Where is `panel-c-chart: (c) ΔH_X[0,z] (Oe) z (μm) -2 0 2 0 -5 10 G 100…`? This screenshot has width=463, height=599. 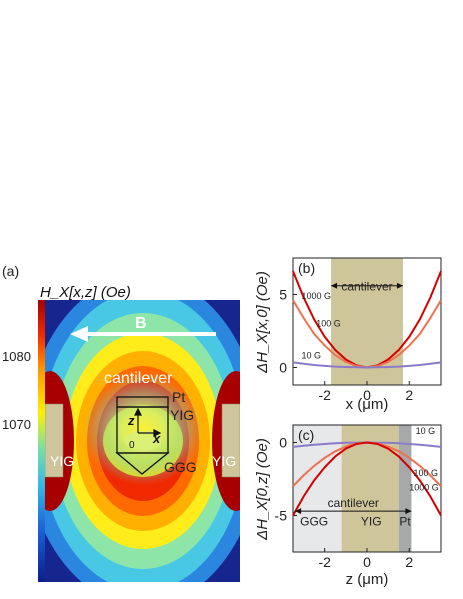 panel-c-chart: (c) ΔH_X[0,z] (Oe) z (μm) -2 0 2 0 -5 10 G 100… is located at coordinates (348, 506).